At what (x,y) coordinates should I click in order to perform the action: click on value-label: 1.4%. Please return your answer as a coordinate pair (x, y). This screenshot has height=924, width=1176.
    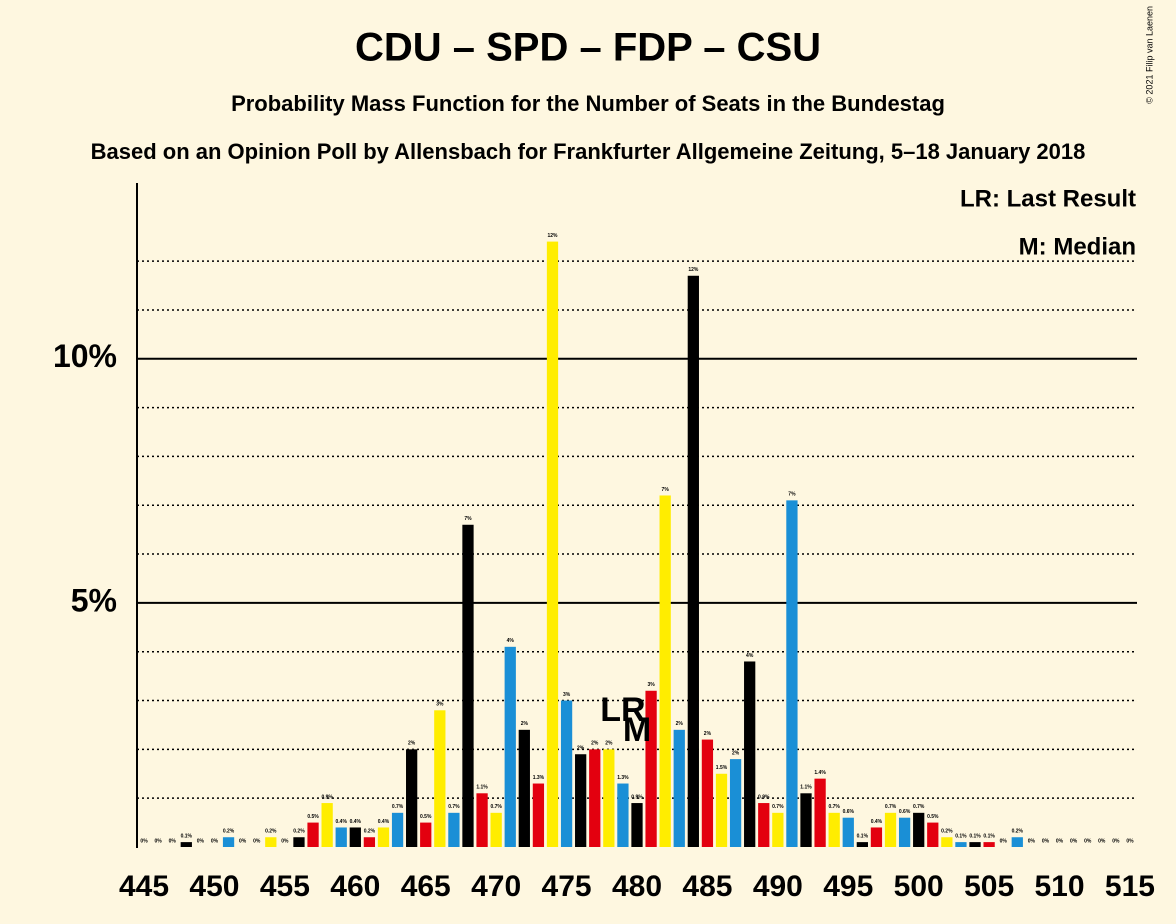
    Looking at the image, I should click on (820, 773).